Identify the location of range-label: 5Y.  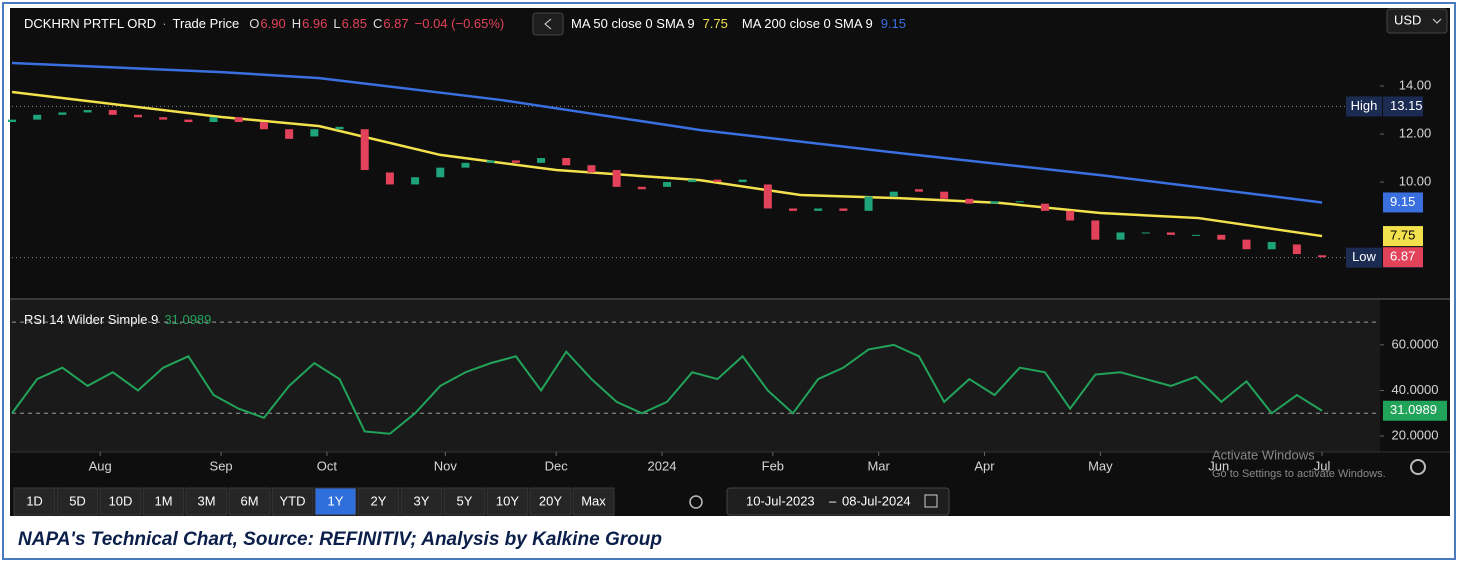
(465, 500).